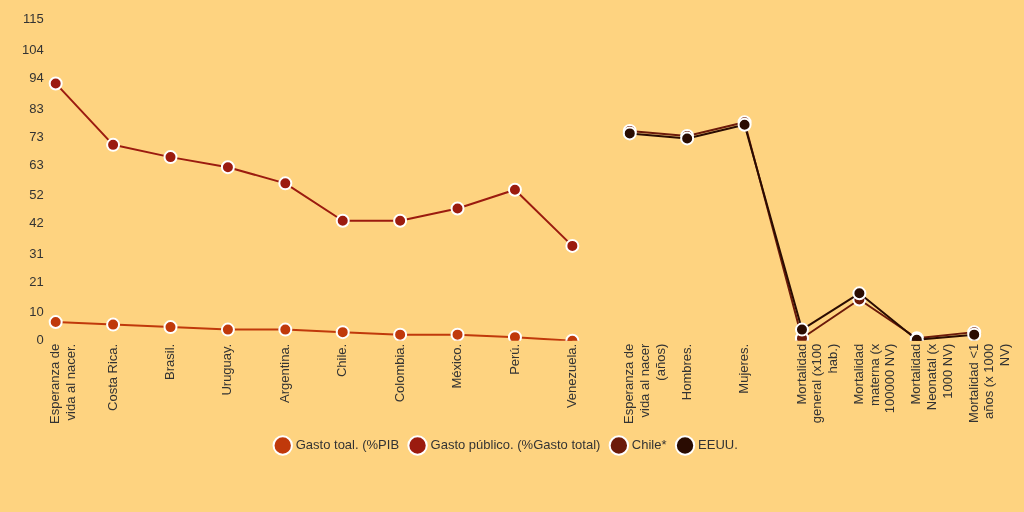  I want to click on x-tick-label: Esperanza de vida al nacer (años), so click(644, 384).